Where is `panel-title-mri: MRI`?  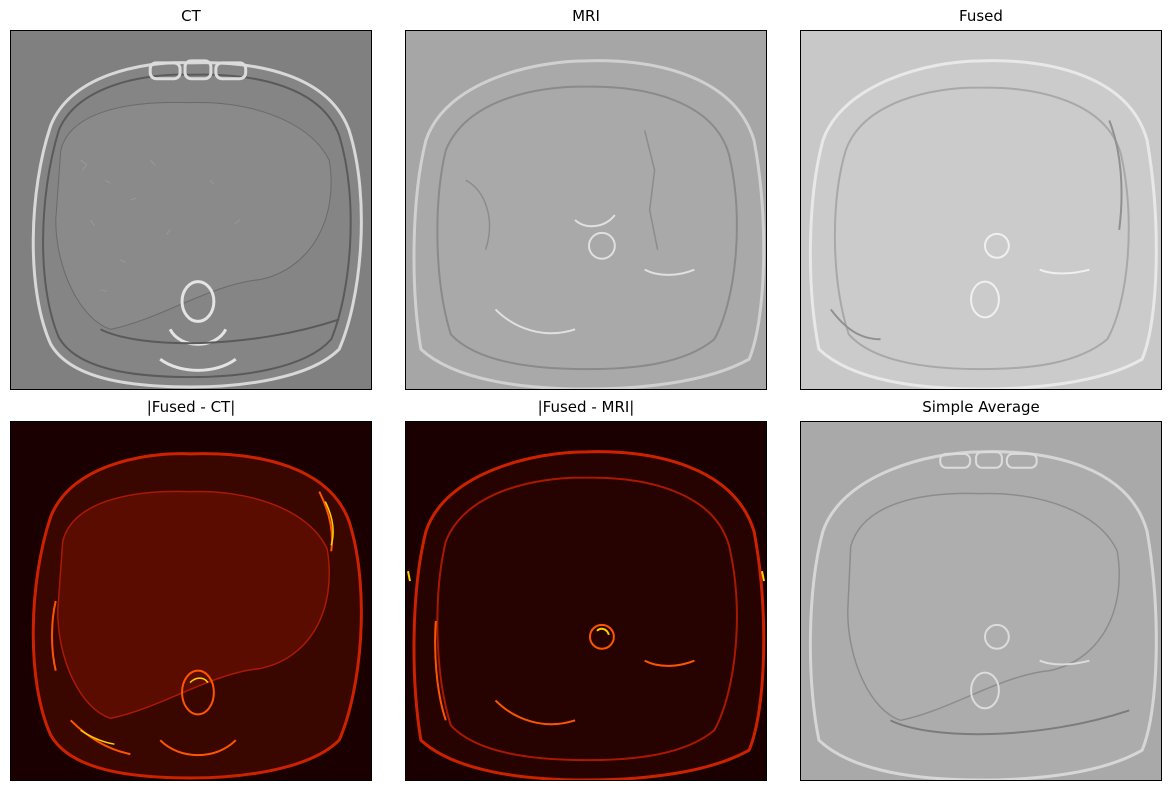
panel-title-mri: MRI is located at coordinates (586, 16).